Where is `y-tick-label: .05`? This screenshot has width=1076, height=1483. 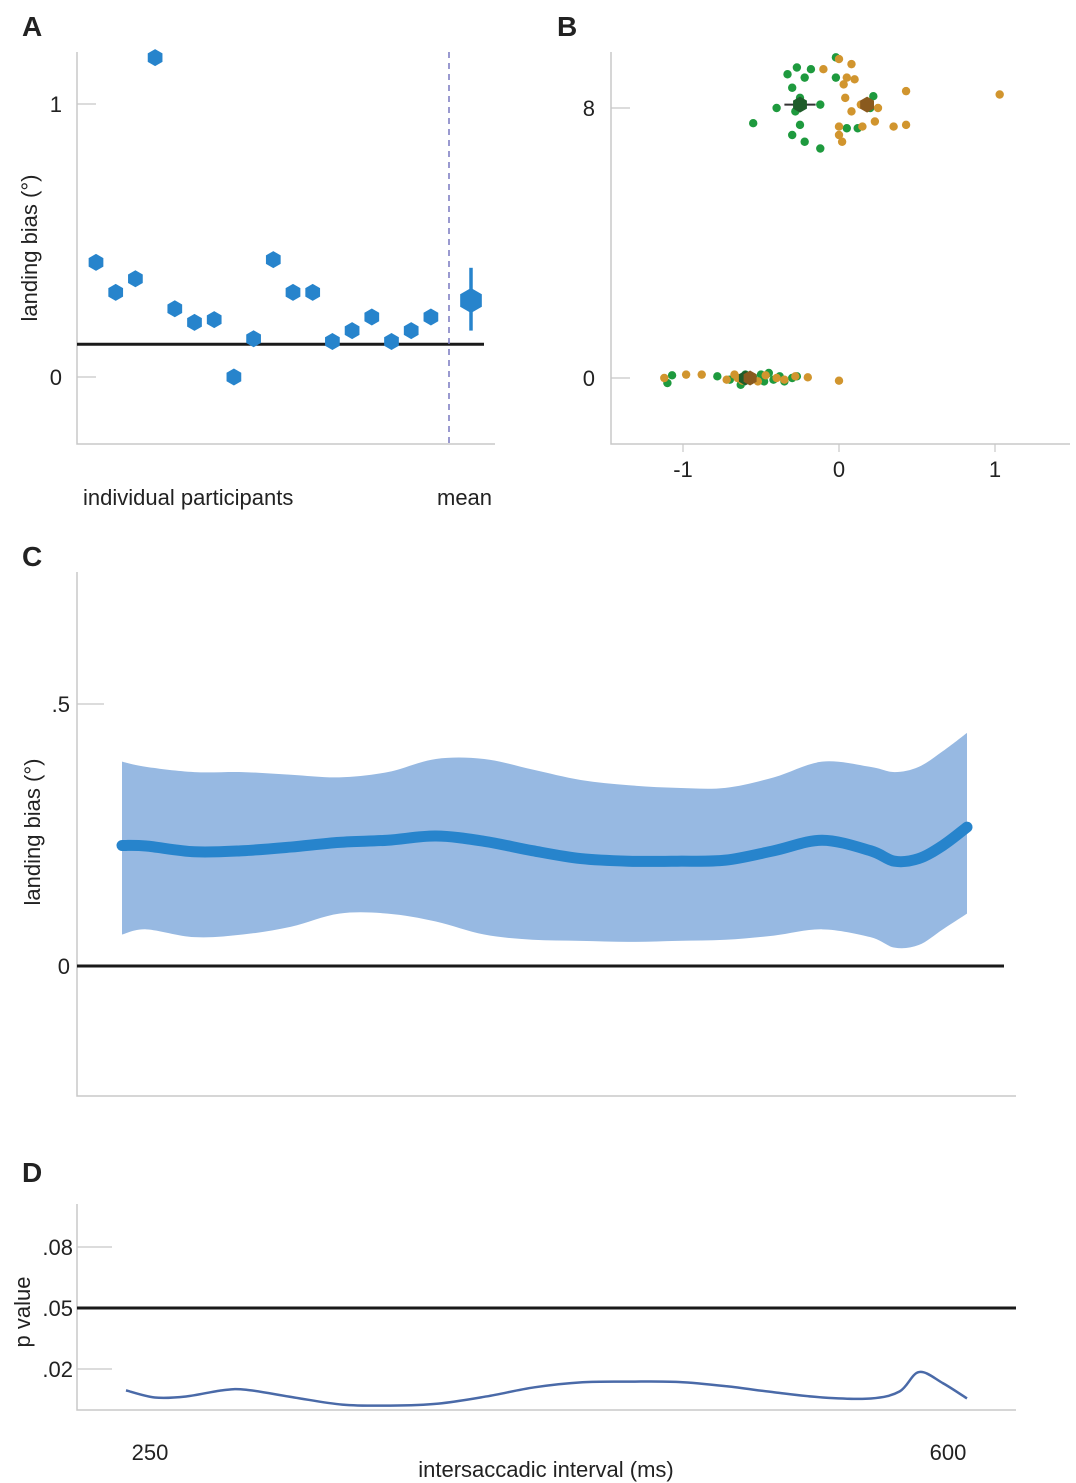
y-tick-label: .05 is located at coordinates (57, 1308).